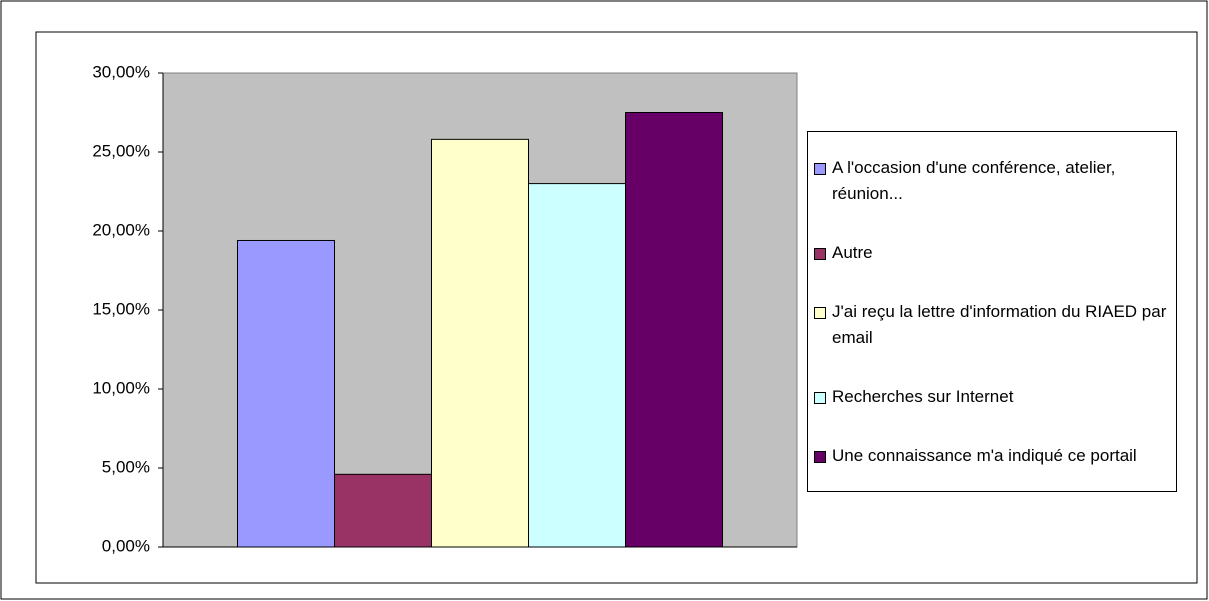  What do you see at coordinates (984, 455) in the screenshot?
I see `legend-label: Une connaissance m'a indiqué ce portail` at bounding box center [984, 455].